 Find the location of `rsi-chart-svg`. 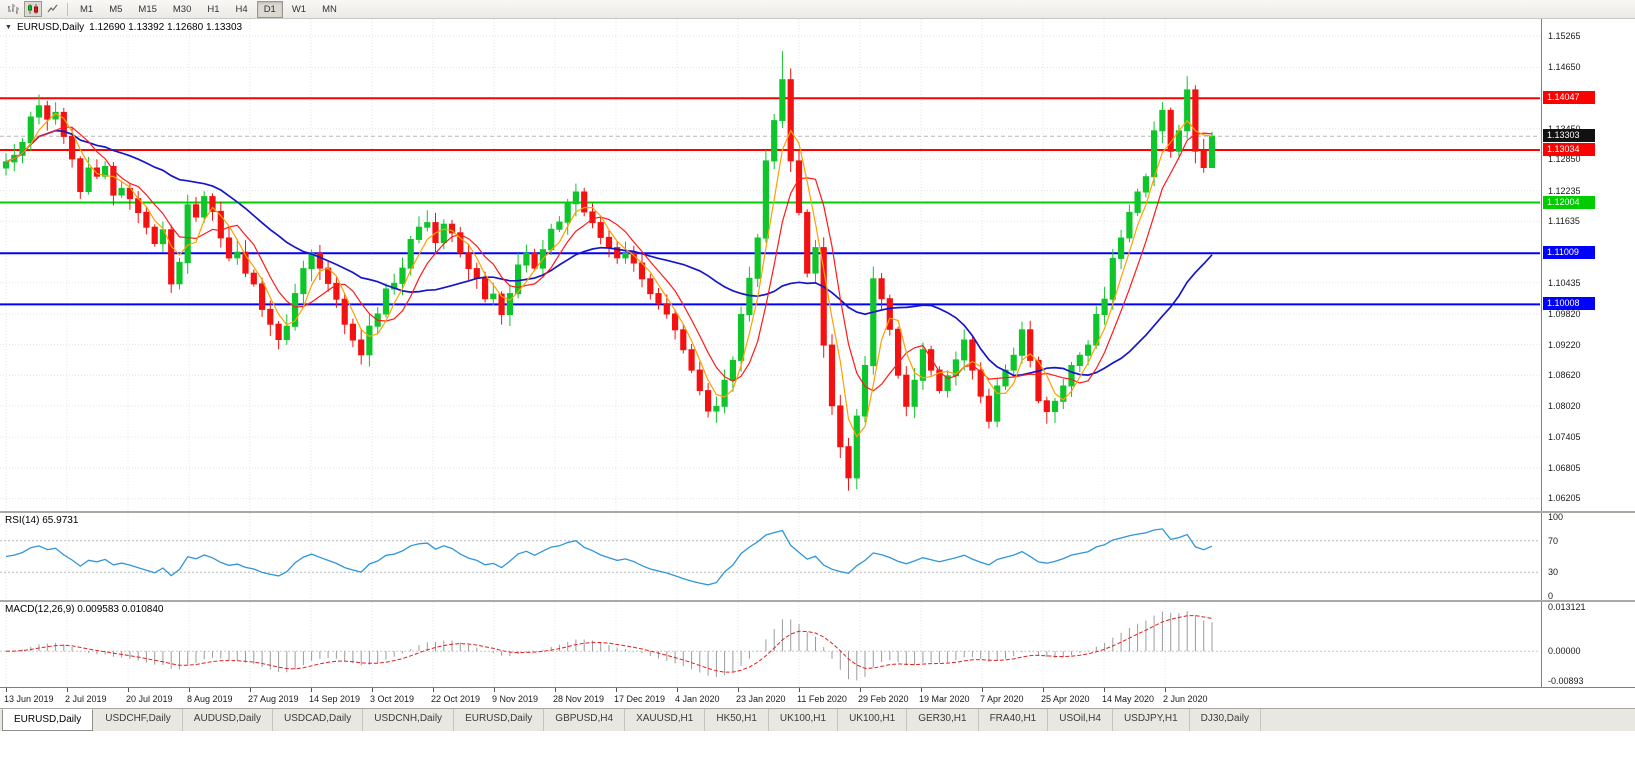

rsi-chart-svg is located at coordinates (770, 556).